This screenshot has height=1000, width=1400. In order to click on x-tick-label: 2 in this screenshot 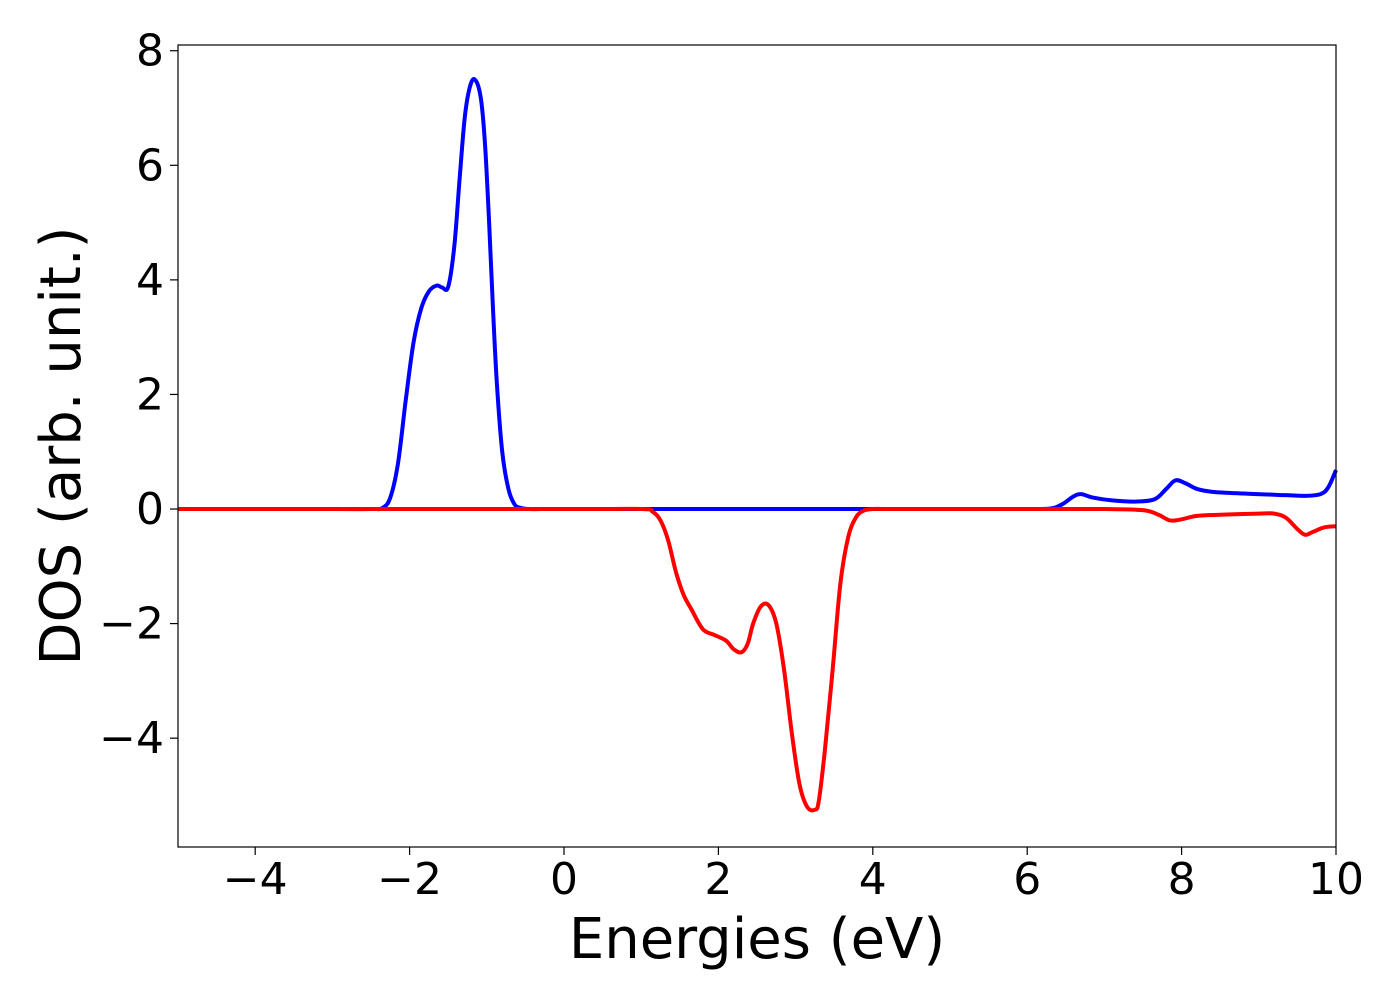, I will do `click(718, 879)`.